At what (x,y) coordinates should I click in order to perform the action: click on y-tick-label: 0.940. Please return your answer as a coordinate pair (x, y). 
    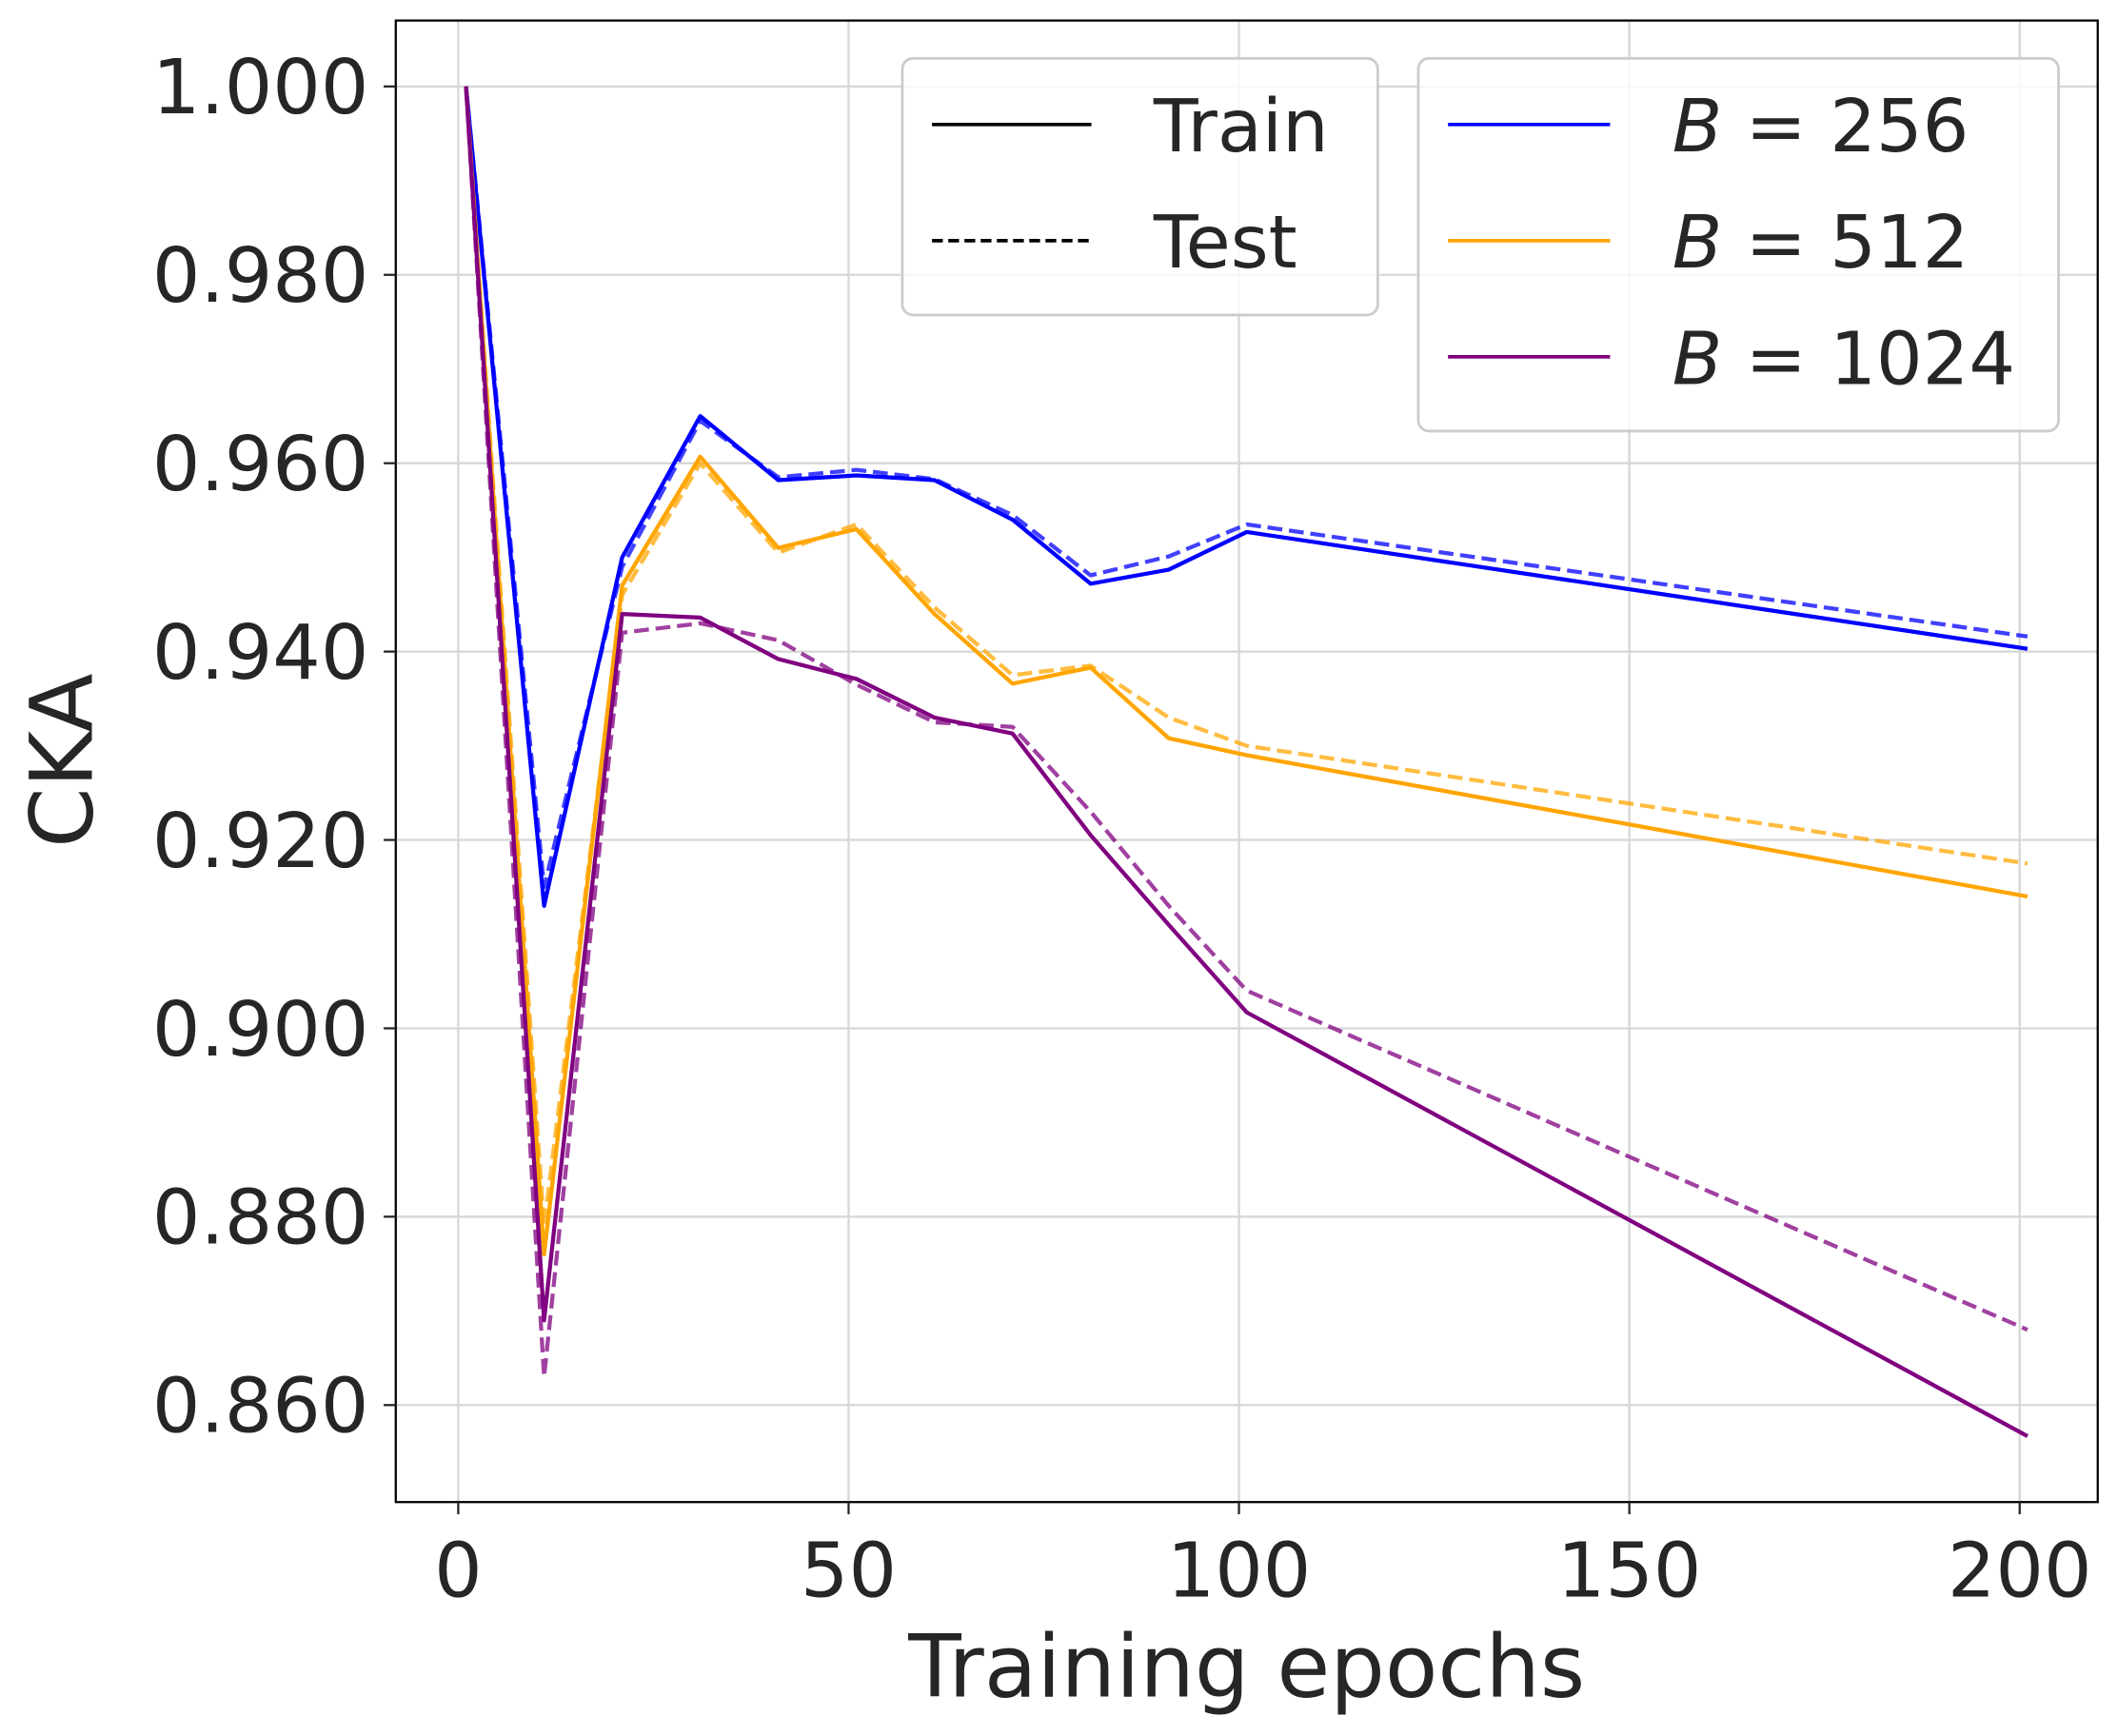
    Looking at the image, I should click on (260, 652).